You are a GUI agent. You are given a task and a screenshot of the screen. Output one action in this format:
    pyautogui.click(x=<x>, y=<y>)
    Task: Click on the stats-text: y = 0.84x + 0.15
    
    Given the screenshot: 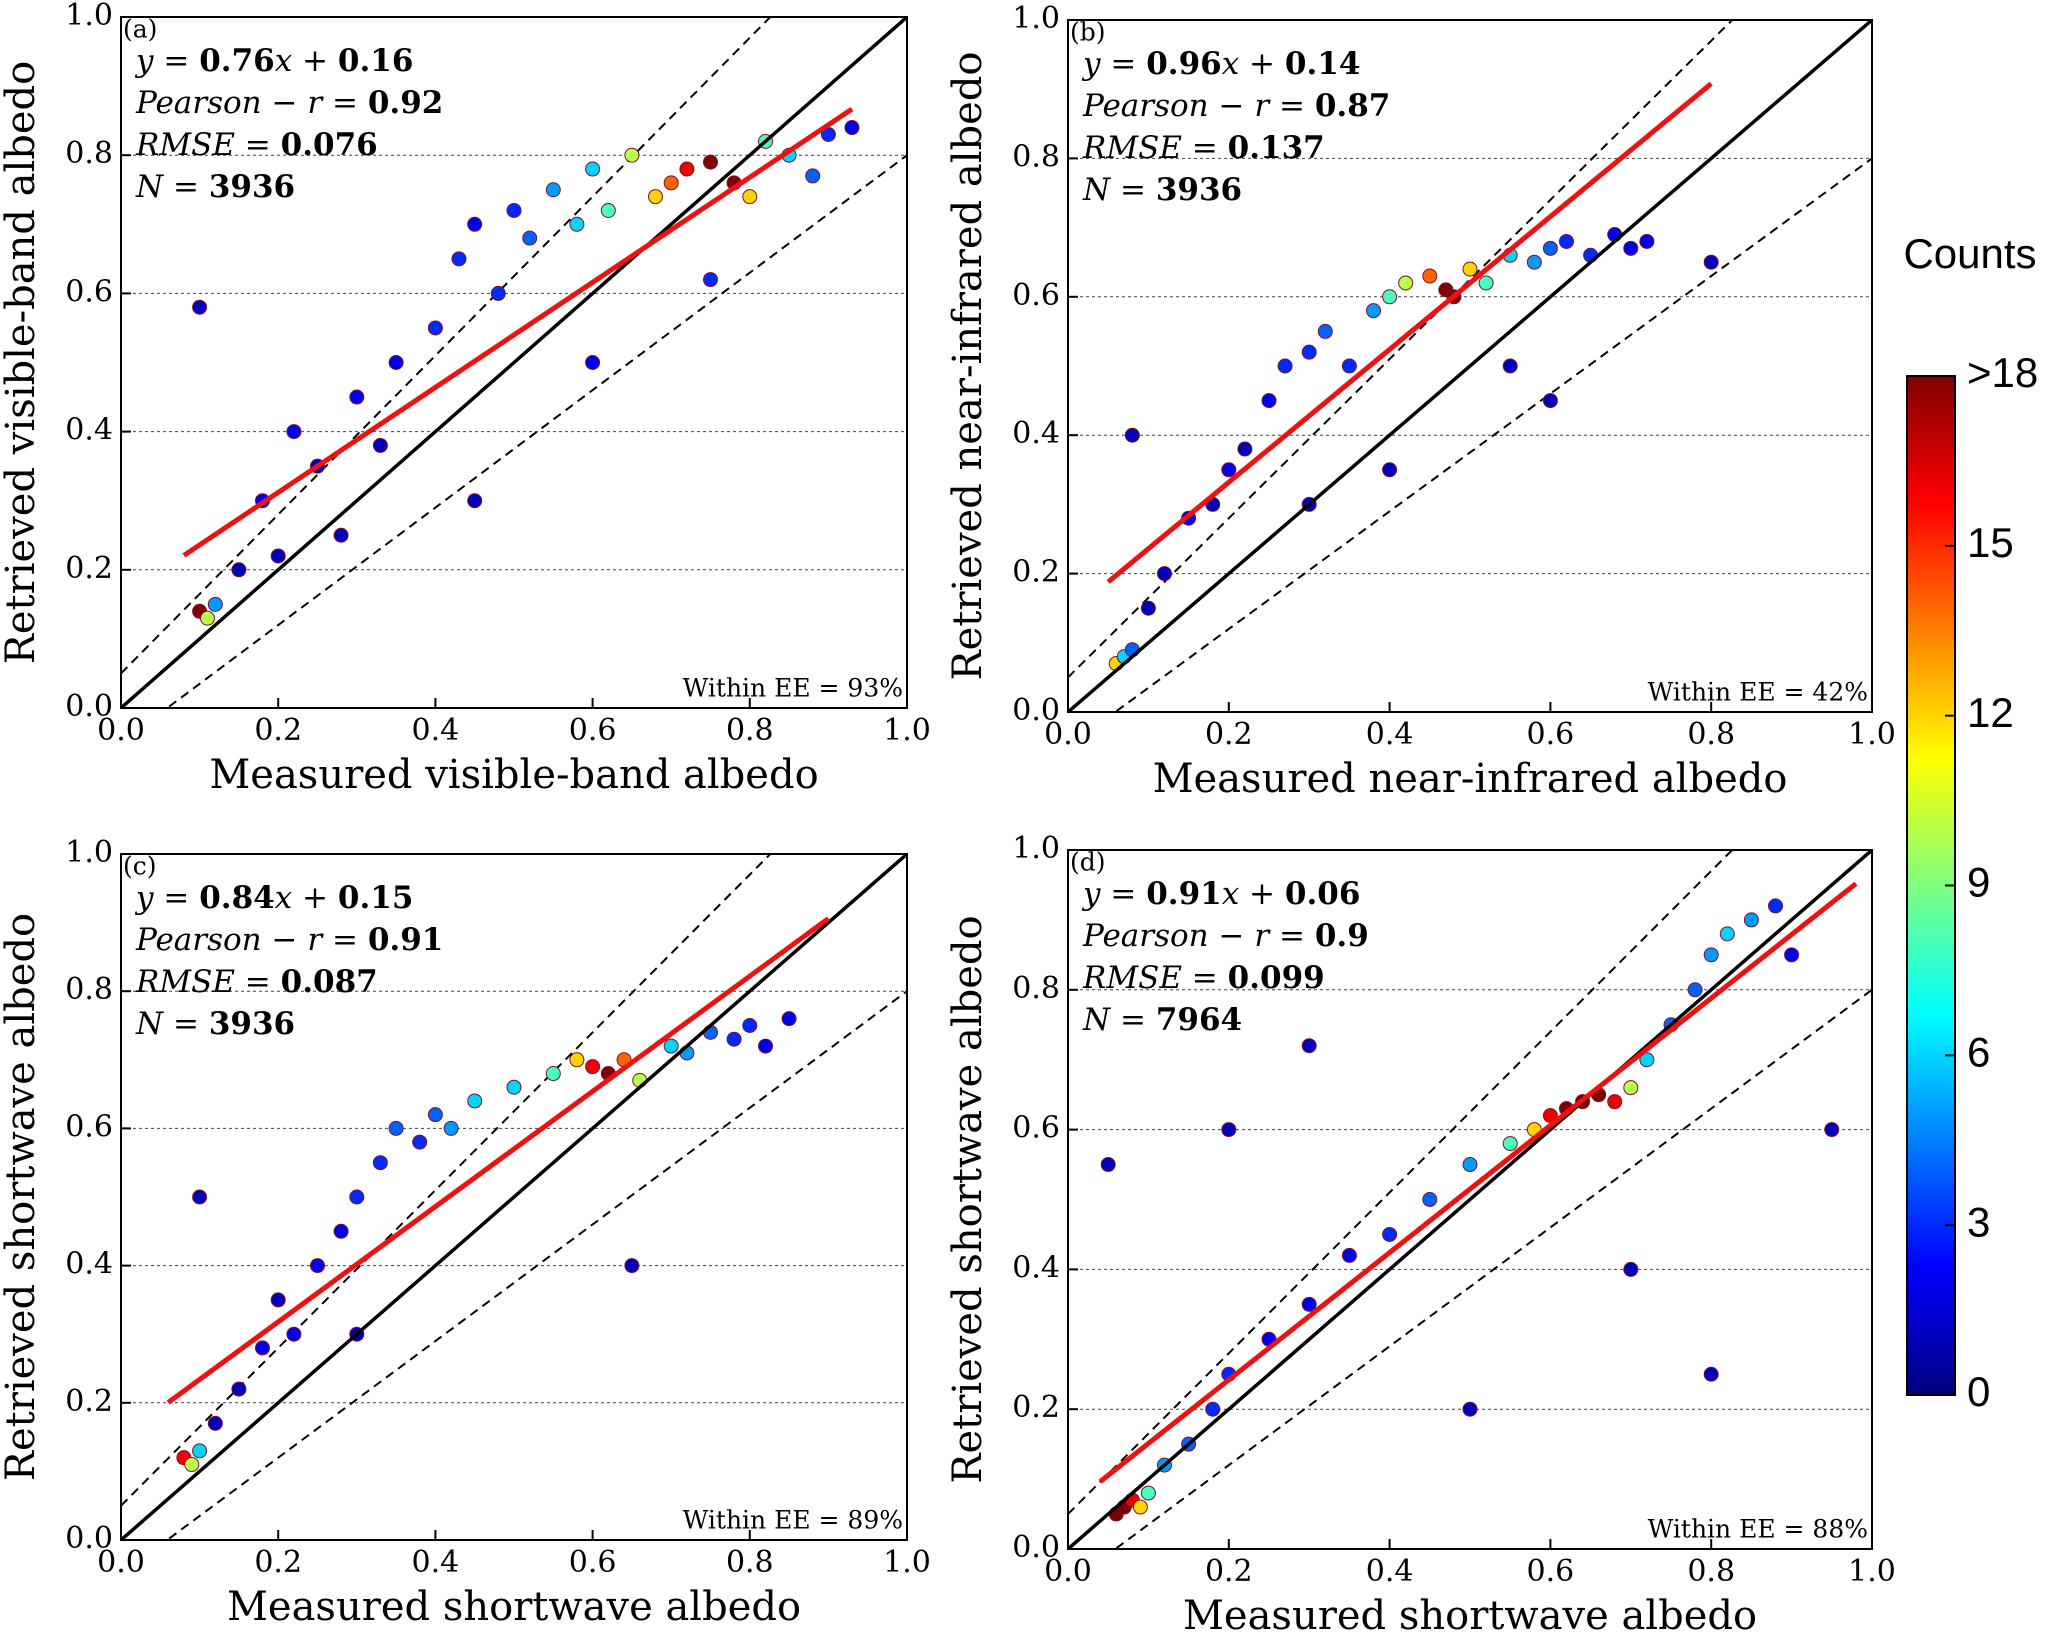 What is the action you would take?
    pyautogui.click(x=273, y=898)
    